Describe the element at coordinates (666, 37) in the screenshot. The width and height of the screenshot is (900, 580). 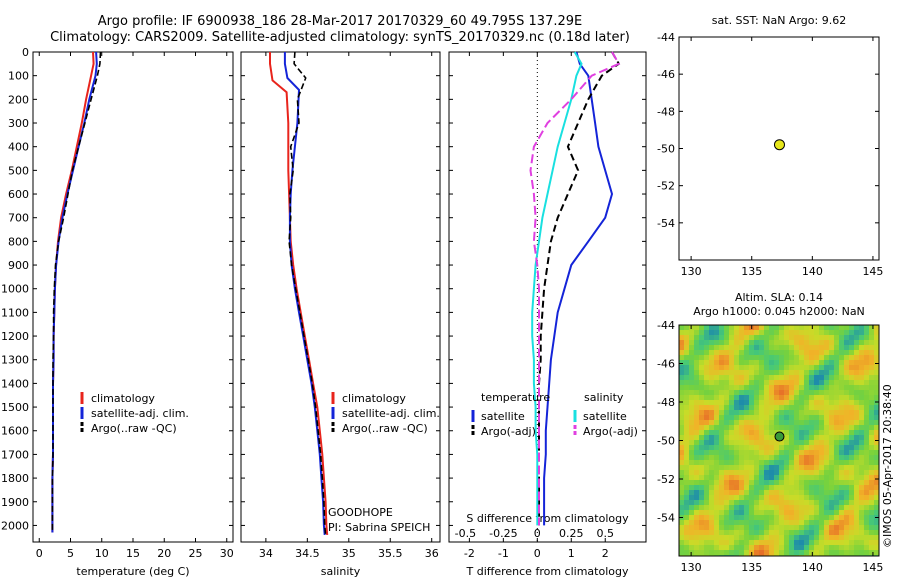
I see `map-y-tick-label: -44` at that location.